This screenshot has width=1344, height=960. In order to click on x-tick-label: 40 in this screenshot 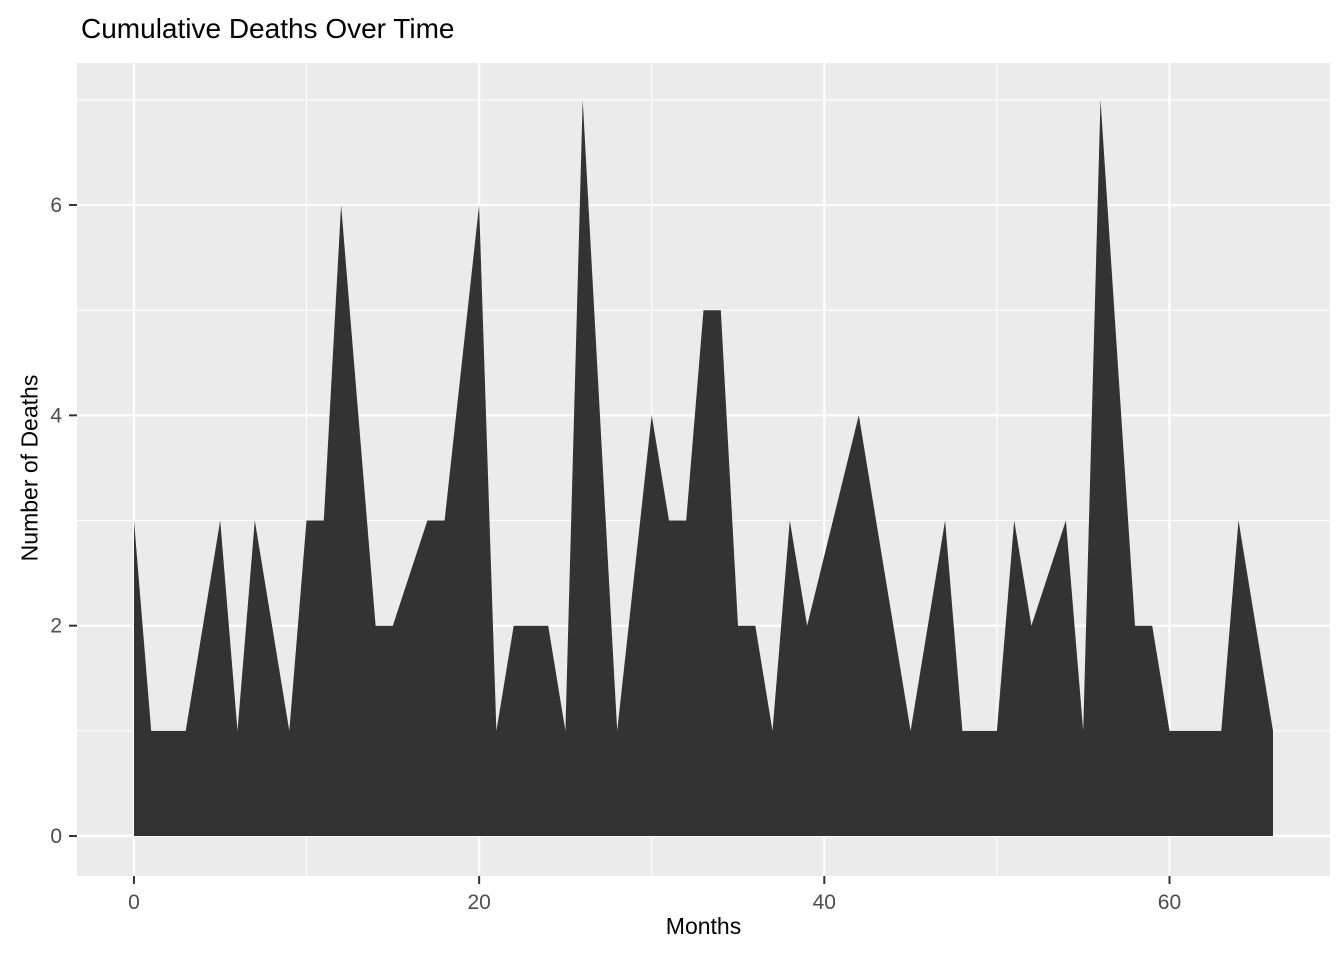, I will do `click(824, 902)`.